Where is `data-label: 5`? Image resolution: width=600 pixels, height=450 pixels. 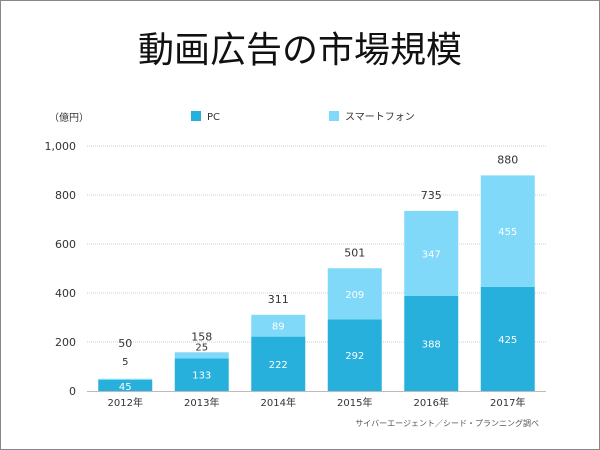
data-label: 5 is located at coordinates (125, 362).